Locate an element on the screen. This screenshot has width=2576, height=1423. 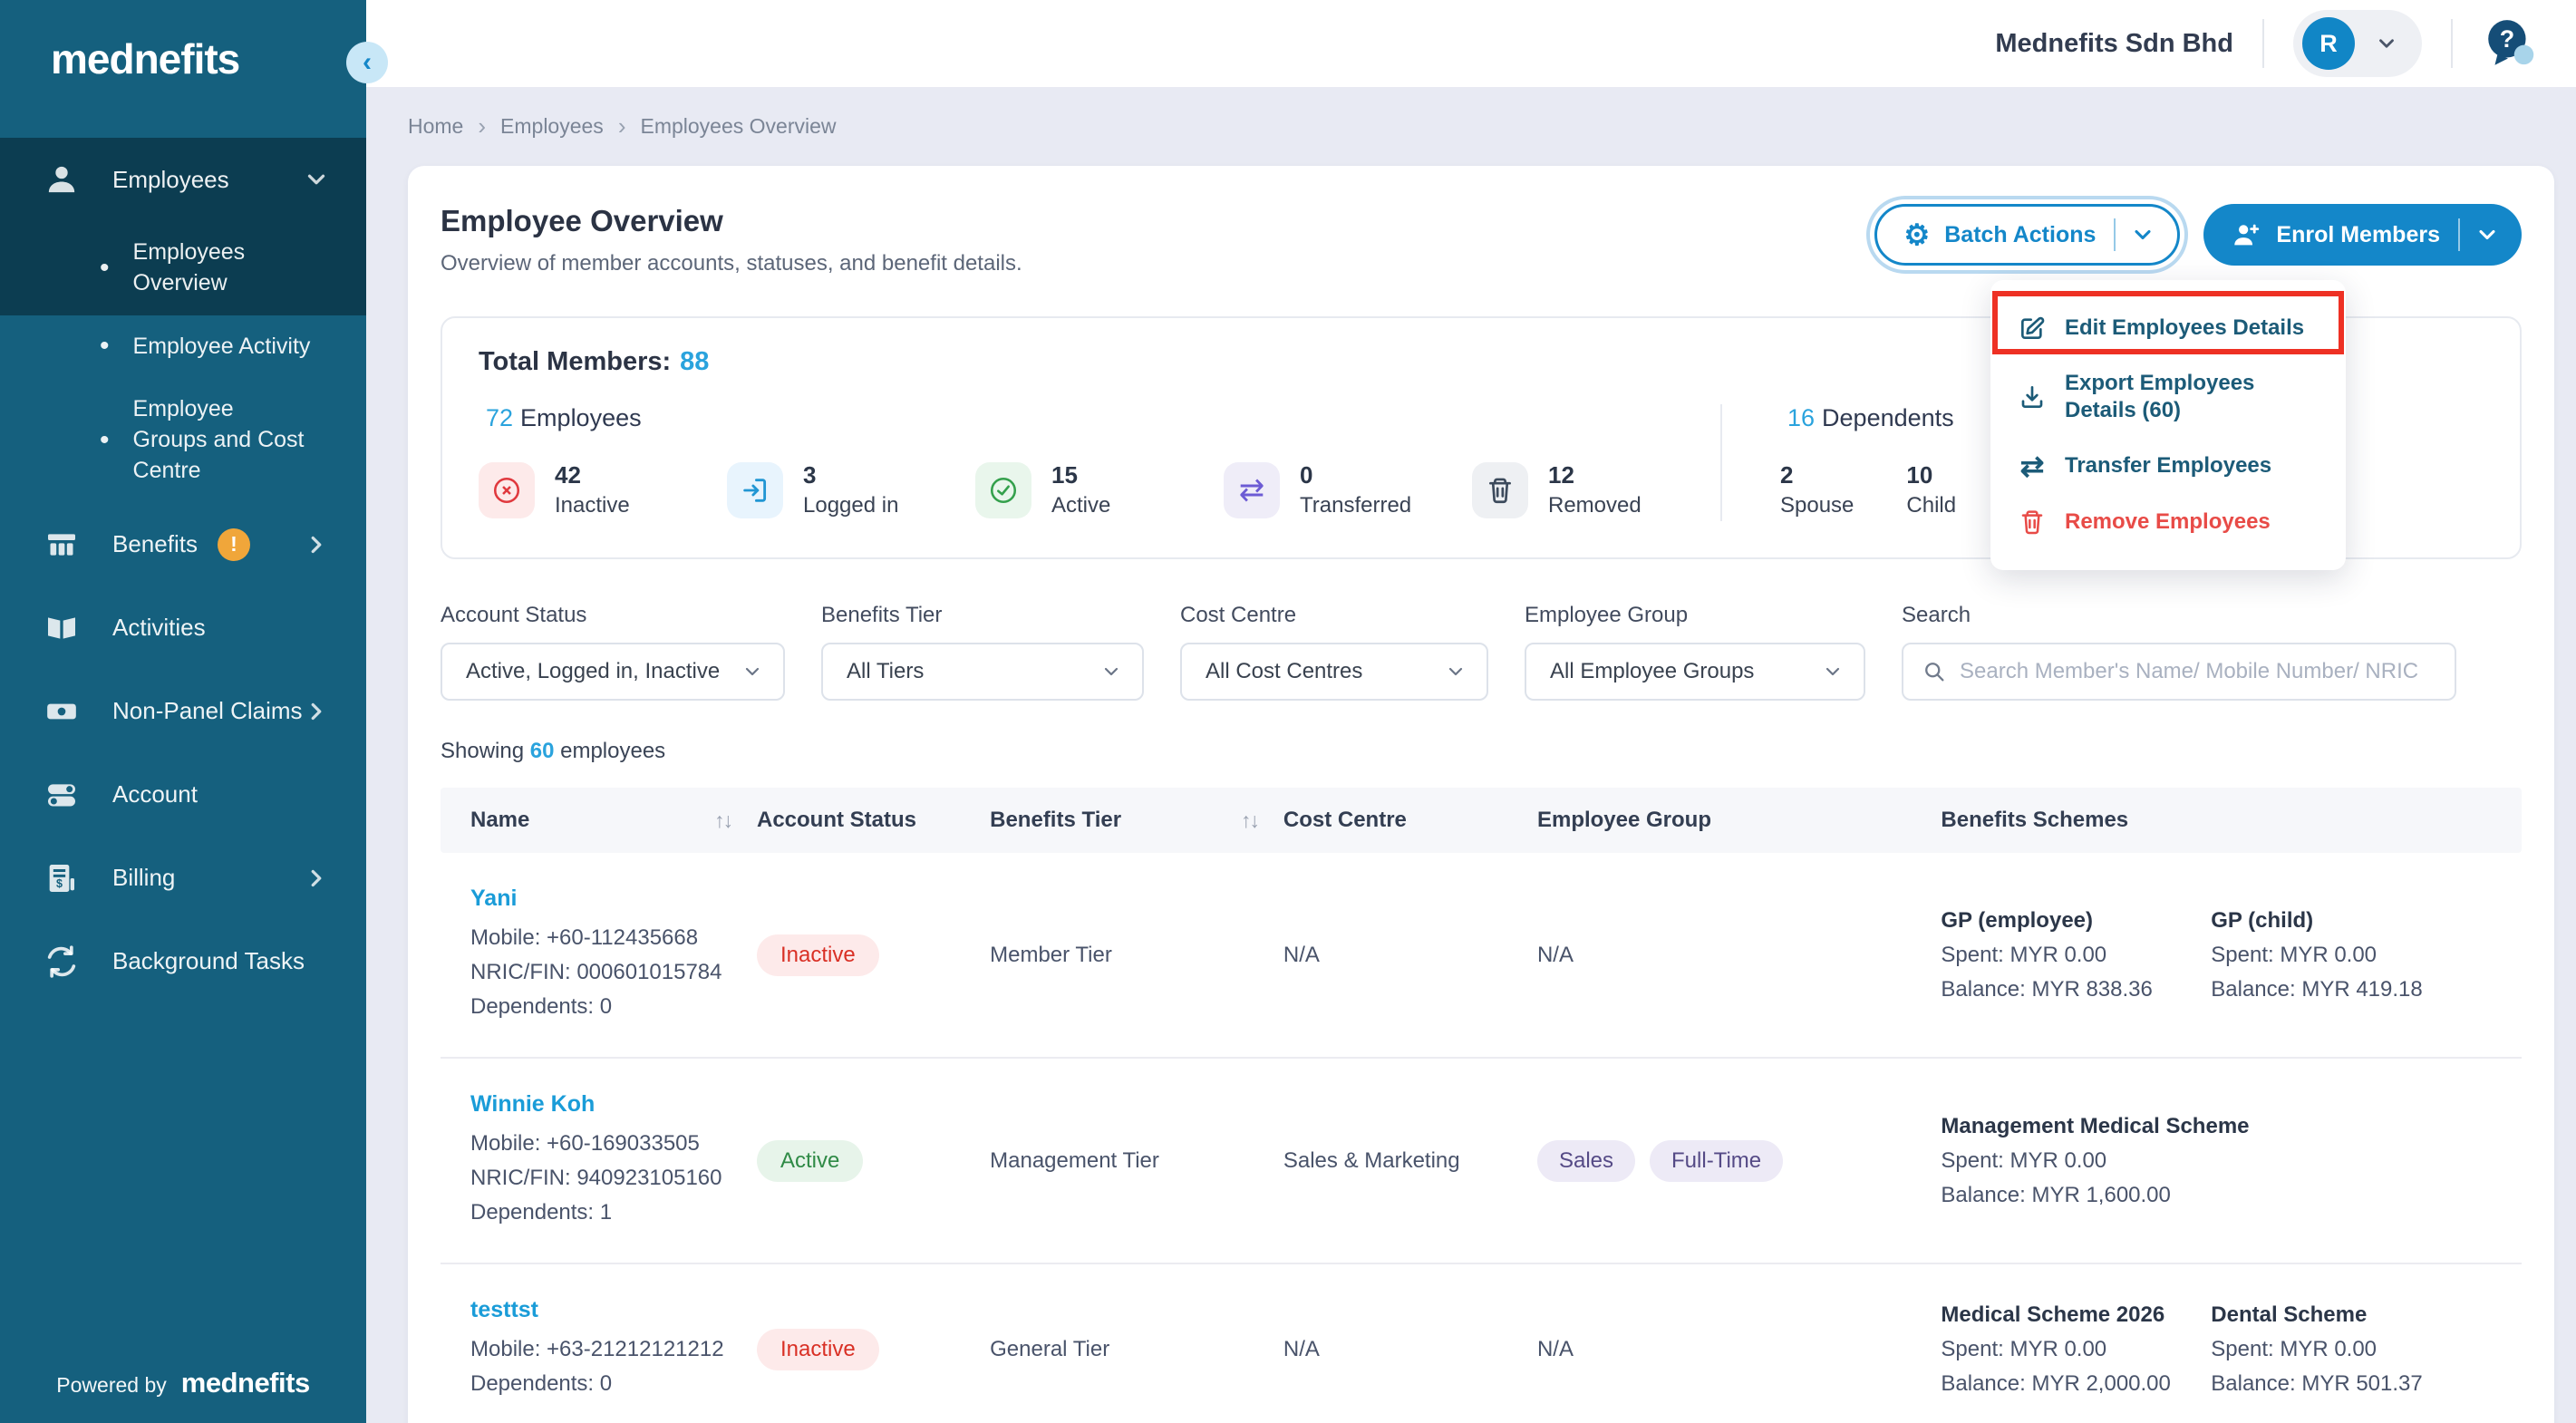
cost-centre-cell: N/A is located at coordinates (1301, 954).